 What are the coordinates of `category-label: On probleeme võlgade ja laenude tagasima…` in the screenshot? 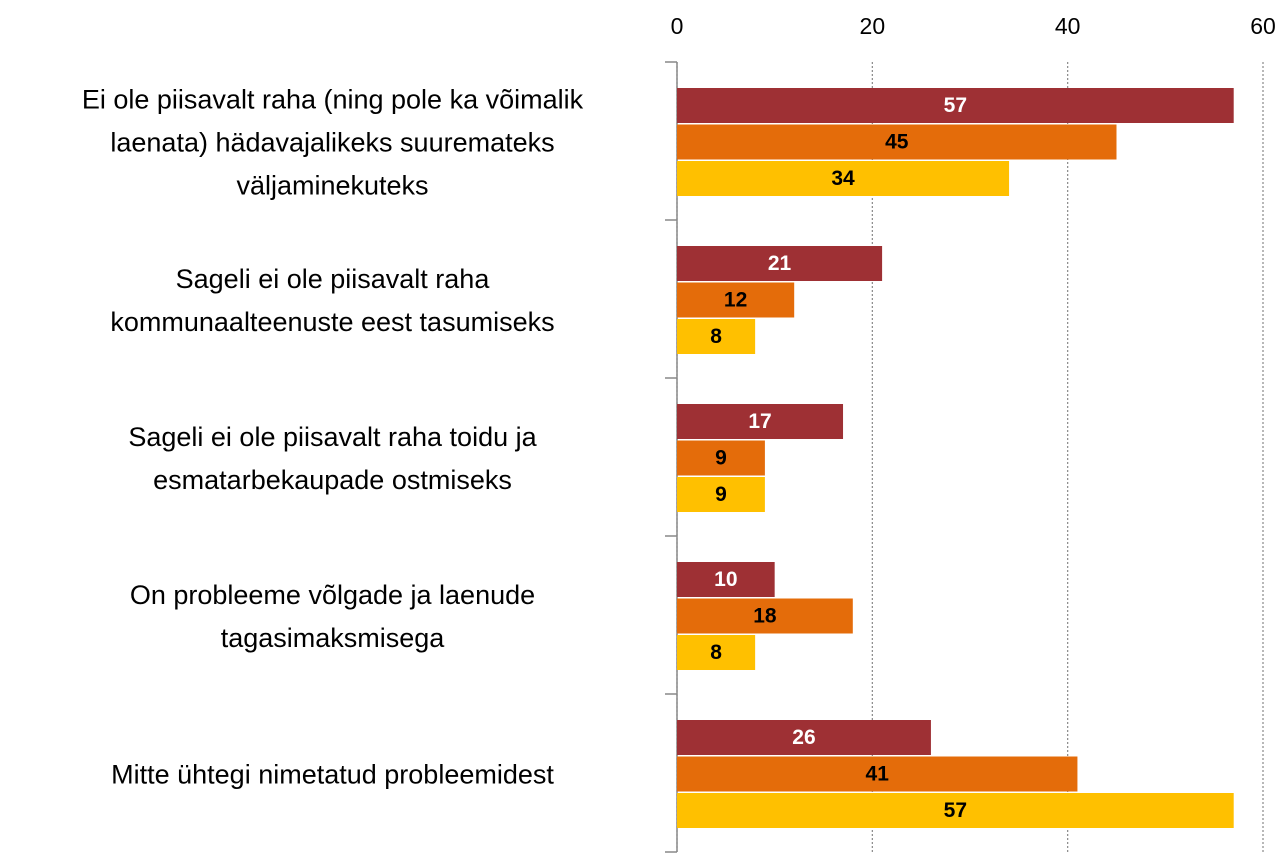 It's located at (332, 616).